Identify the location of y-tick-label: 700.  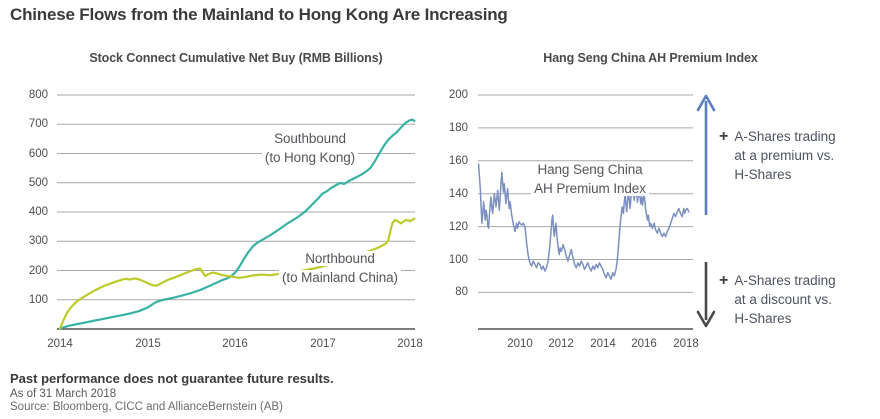
(38, 124).